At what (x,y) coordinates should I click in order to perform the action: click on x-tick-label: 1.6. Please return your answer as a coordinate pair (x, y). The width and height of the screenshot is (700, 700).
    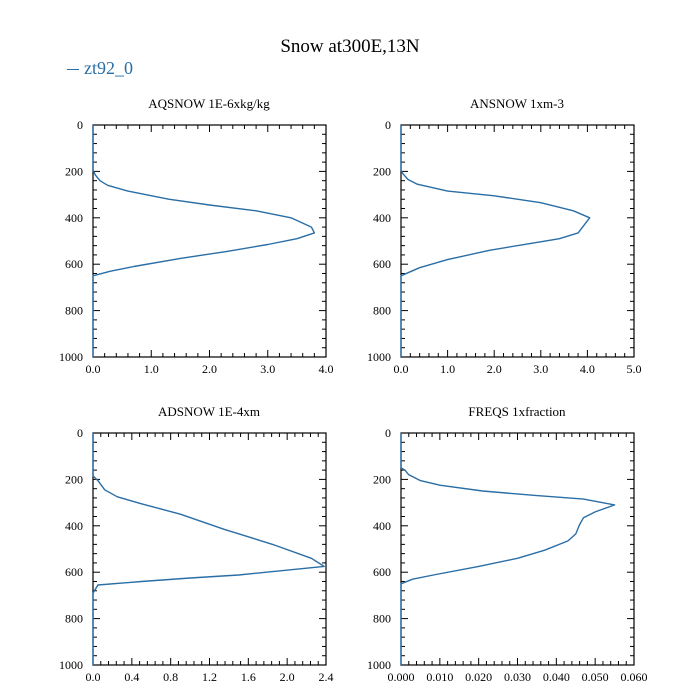
    Looking at the image, I should click on (248, 677).